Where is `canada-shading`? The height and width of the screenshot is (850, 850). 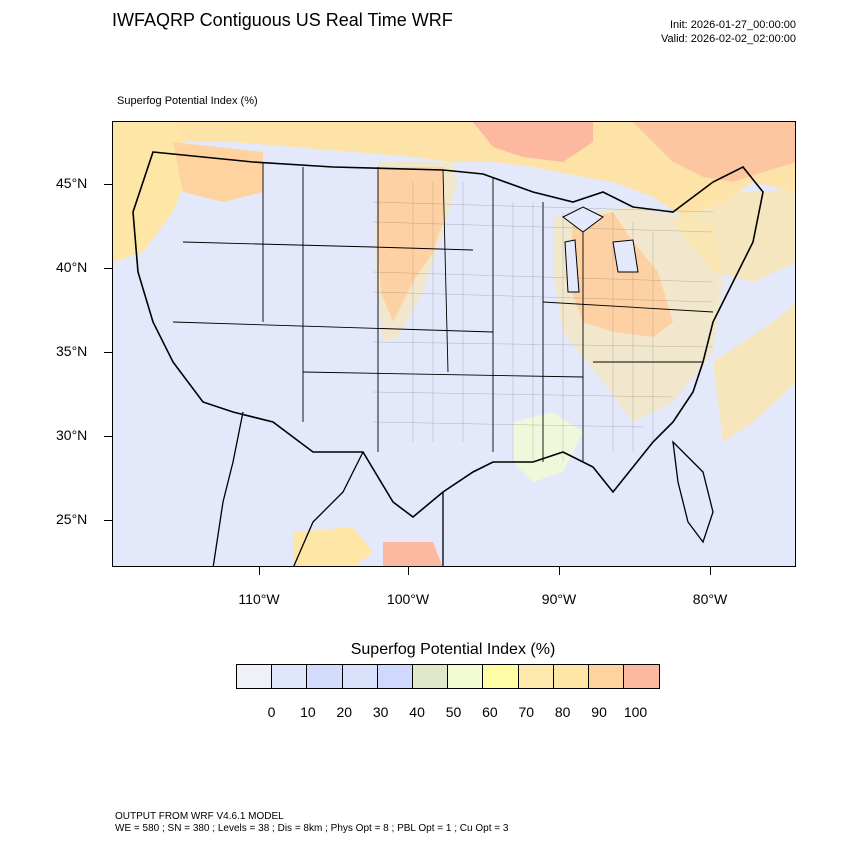 canada-shading is located at coordinates (454, 169).